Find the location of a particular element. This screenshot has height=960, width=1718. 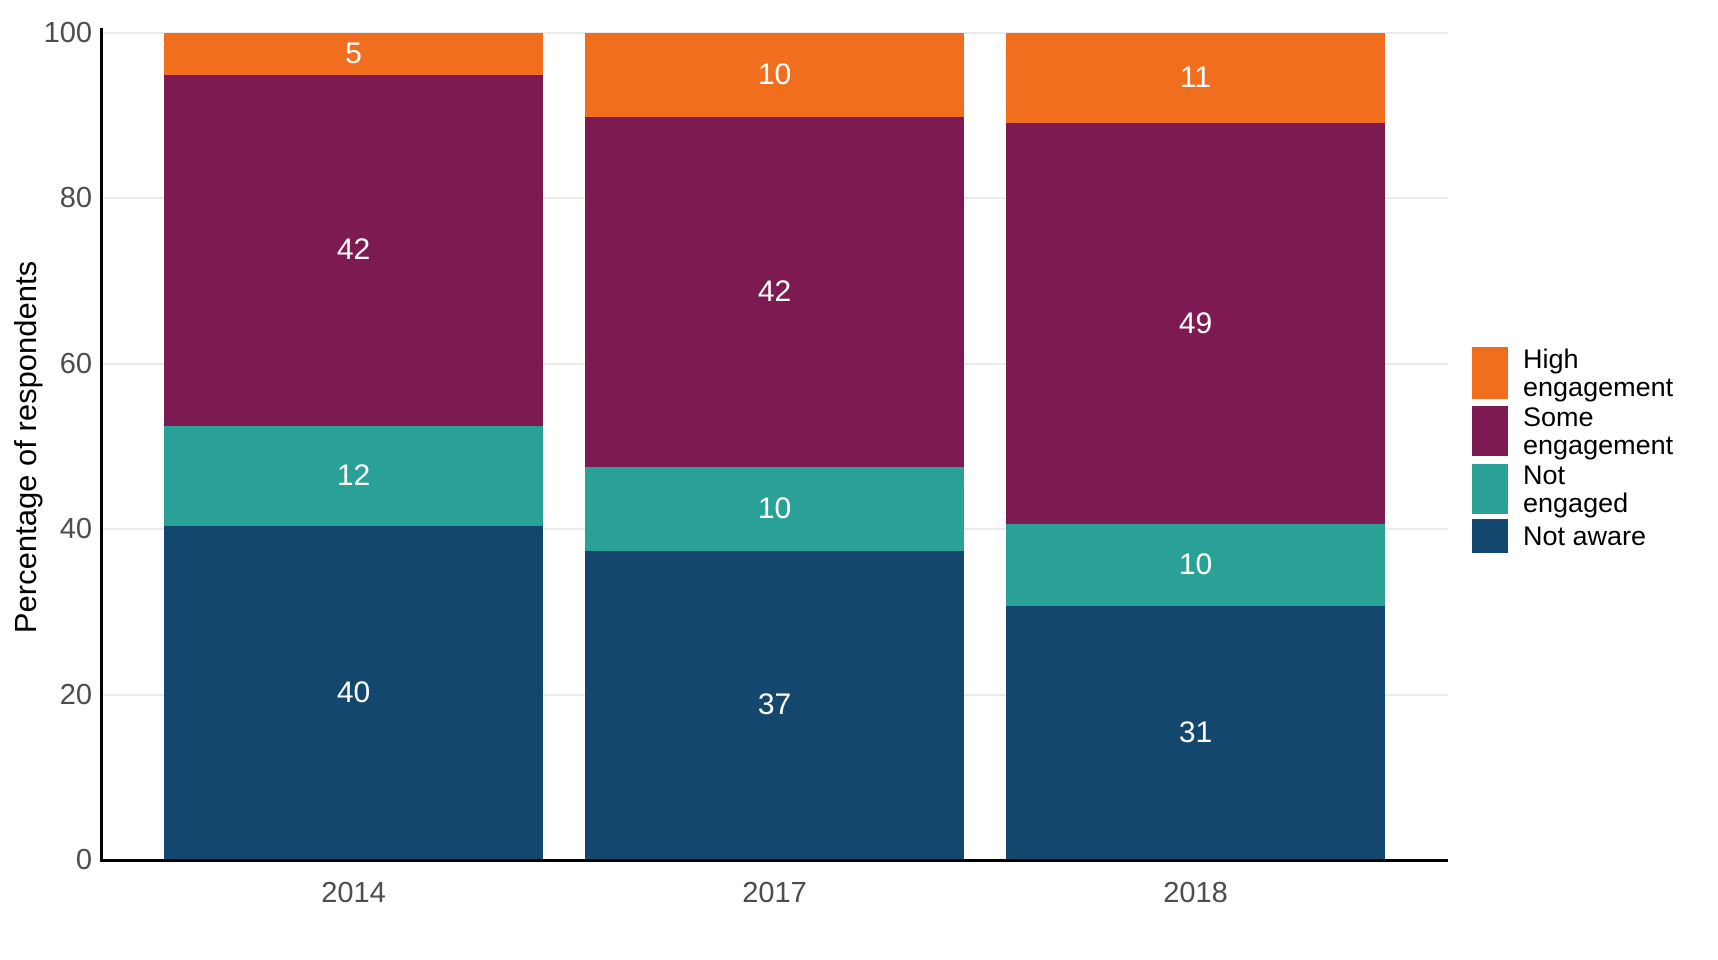

bar-segment-2014-not-engaged: 12 is located at coordinates (353, 475).